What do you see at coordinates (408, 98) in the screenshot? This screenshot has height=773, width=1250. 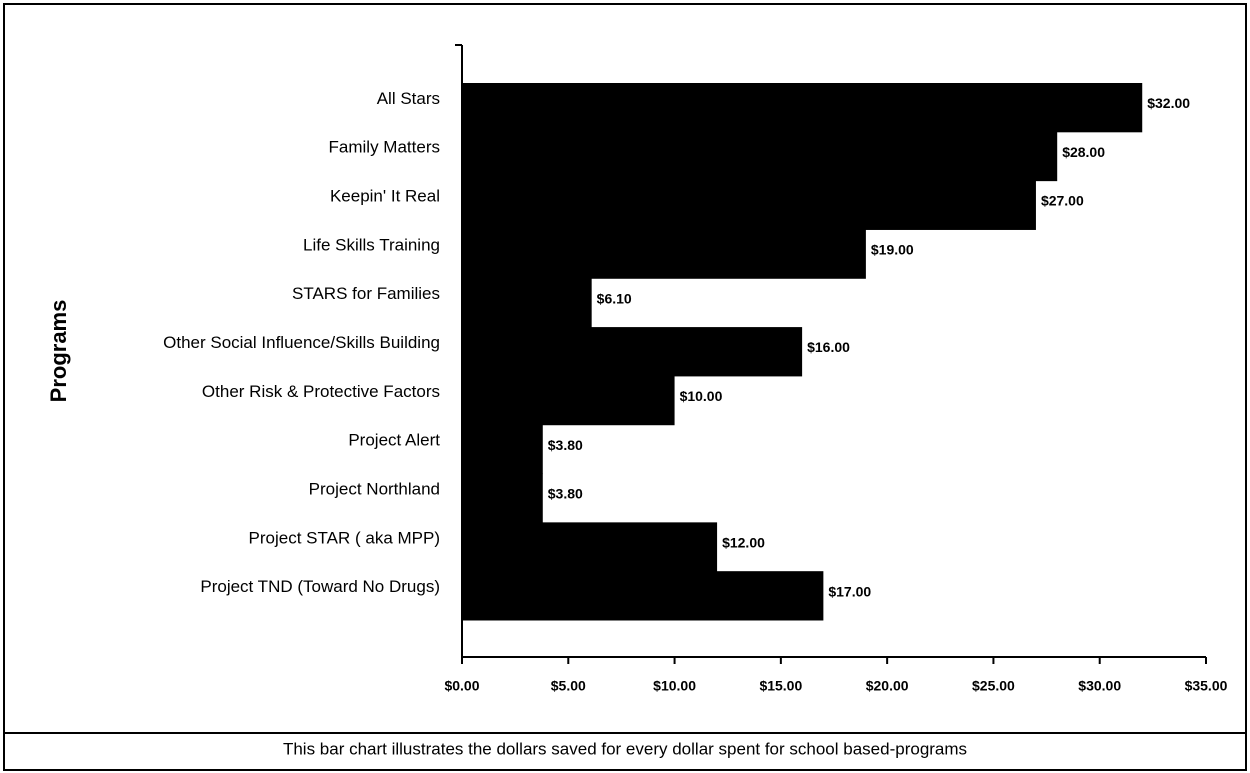 I see `category-label: All Stars` at bounding box center [408, 98].